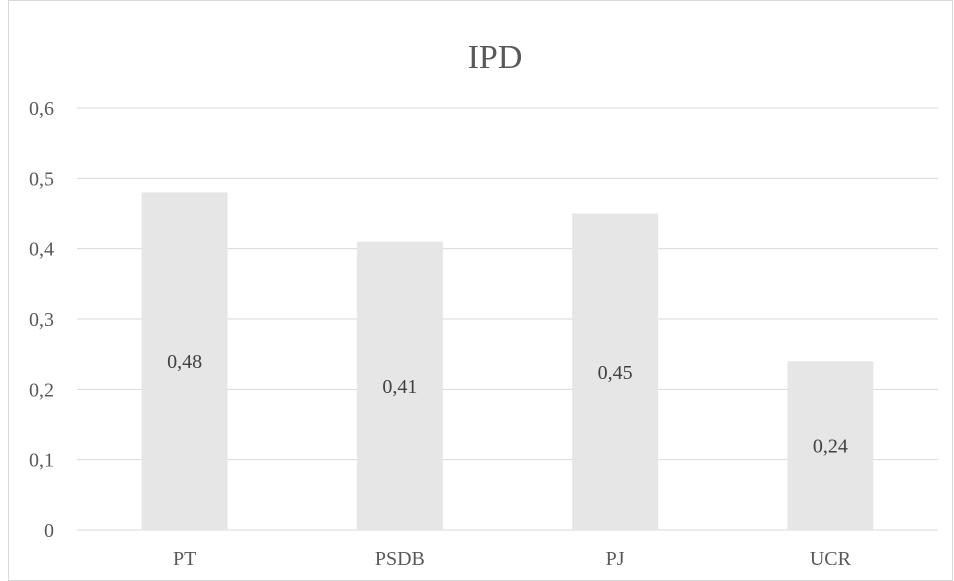  What do you see at coordinates (512, 559) in the screenshot?
I see `x-axis-ticks: PT PSDB PJ UCR` at bounding box center [512, 559].